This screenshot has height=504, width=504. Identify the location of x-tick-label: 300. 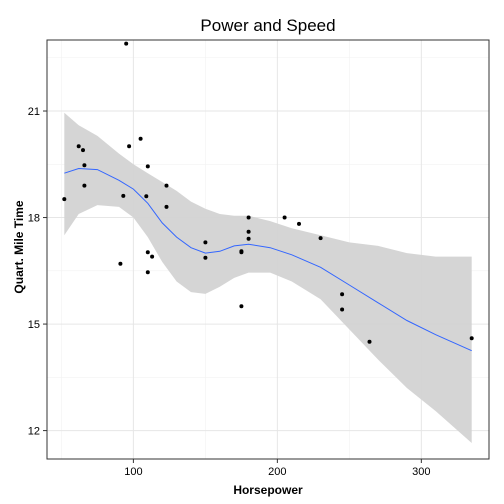
(421, 472).